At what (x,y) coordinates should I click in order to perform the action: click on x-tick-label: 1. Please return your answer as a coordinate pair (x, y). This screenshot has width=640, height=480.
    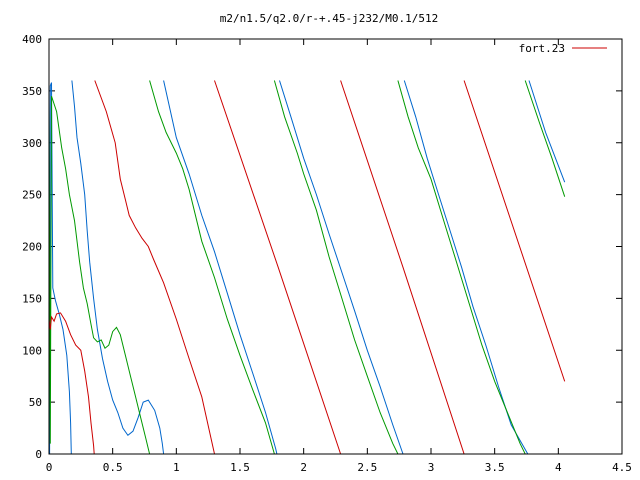
    Looking at the image, I should click on (176, 467).